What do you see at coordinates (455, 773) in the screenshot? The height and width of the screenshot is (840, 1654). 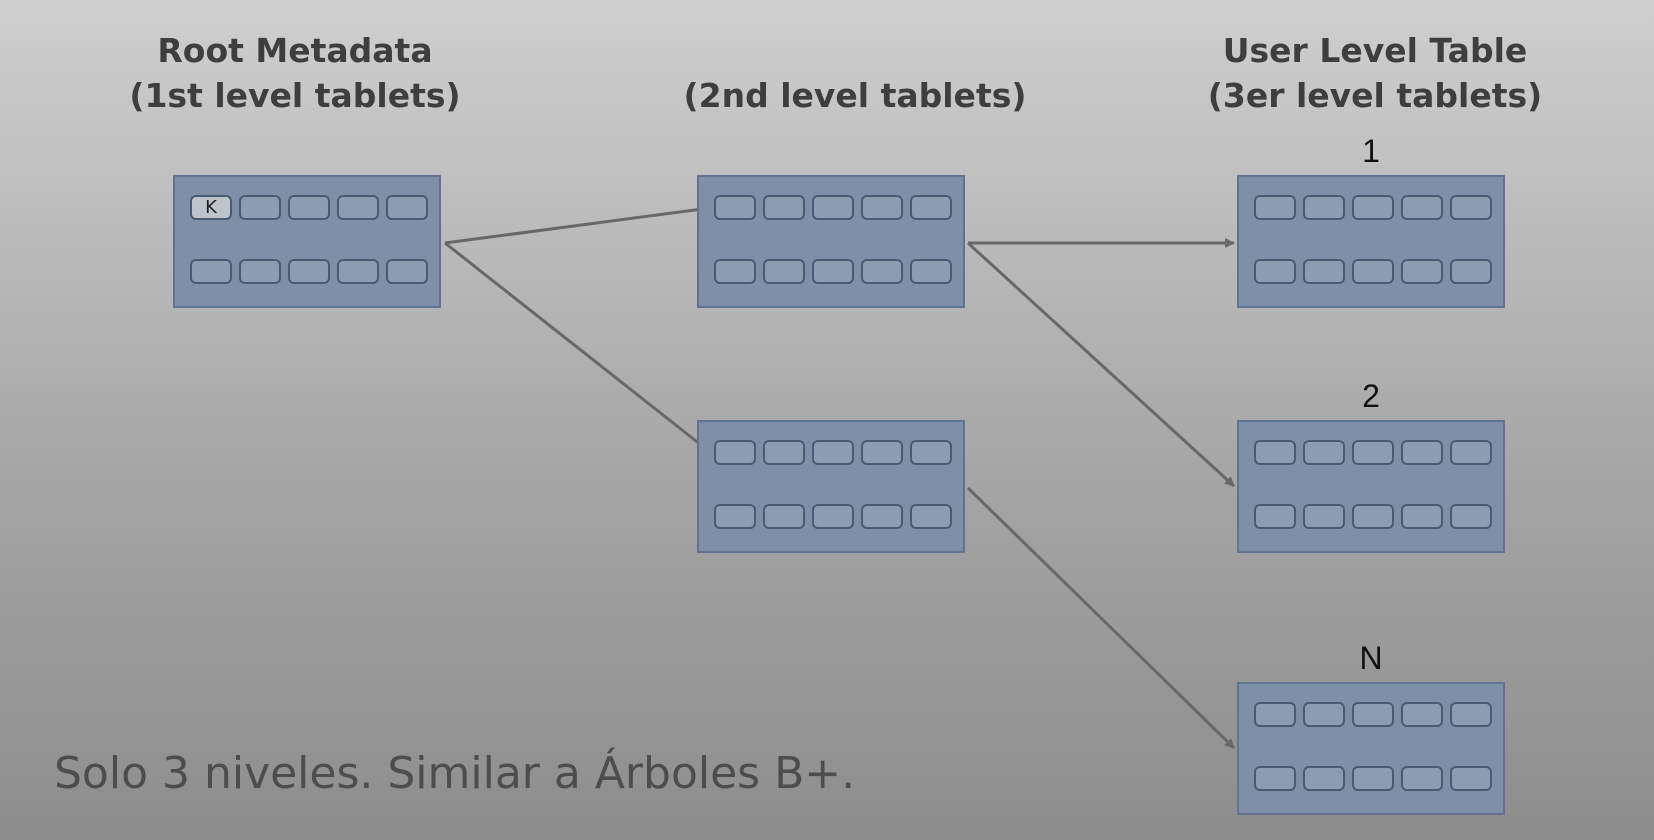 I see `caption: Solo 3 niveles. Similar a Árboles B+.` at bounding box center [455, 773].